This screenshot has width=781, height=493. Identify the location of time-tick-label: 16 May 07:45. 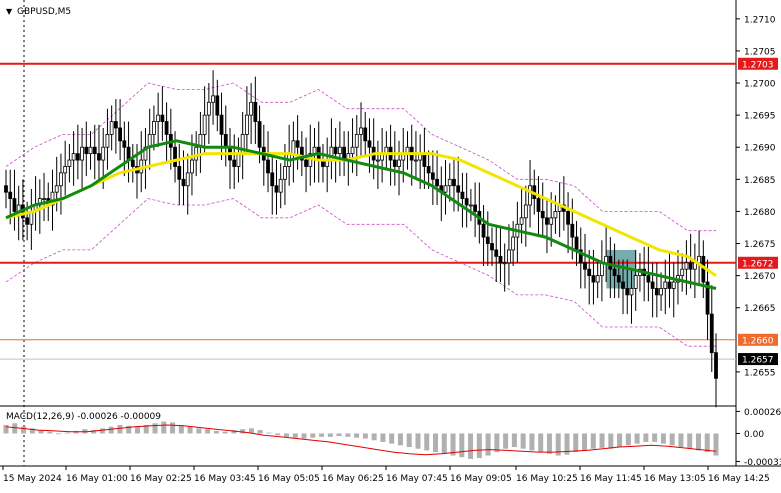
(417, 479).